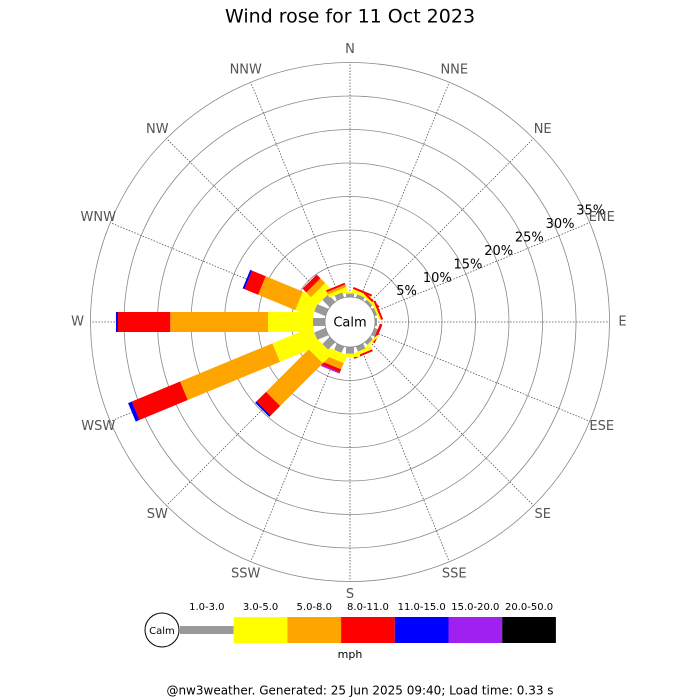 The image size is (700, 700). I want to click on direction-label: ESE, so click(601, 426).